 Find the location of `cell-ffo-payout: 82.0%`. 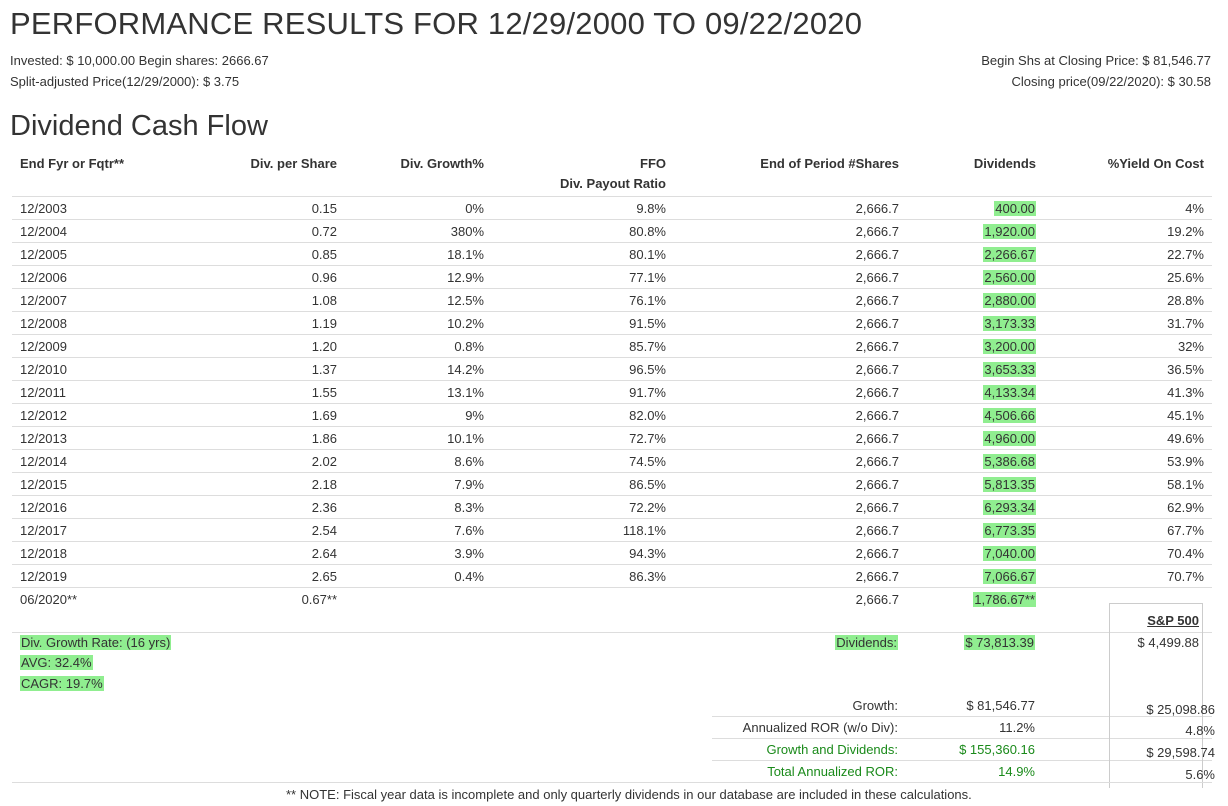

cell-ffo-payout: 82.0% is located at coordinates (583, 415).